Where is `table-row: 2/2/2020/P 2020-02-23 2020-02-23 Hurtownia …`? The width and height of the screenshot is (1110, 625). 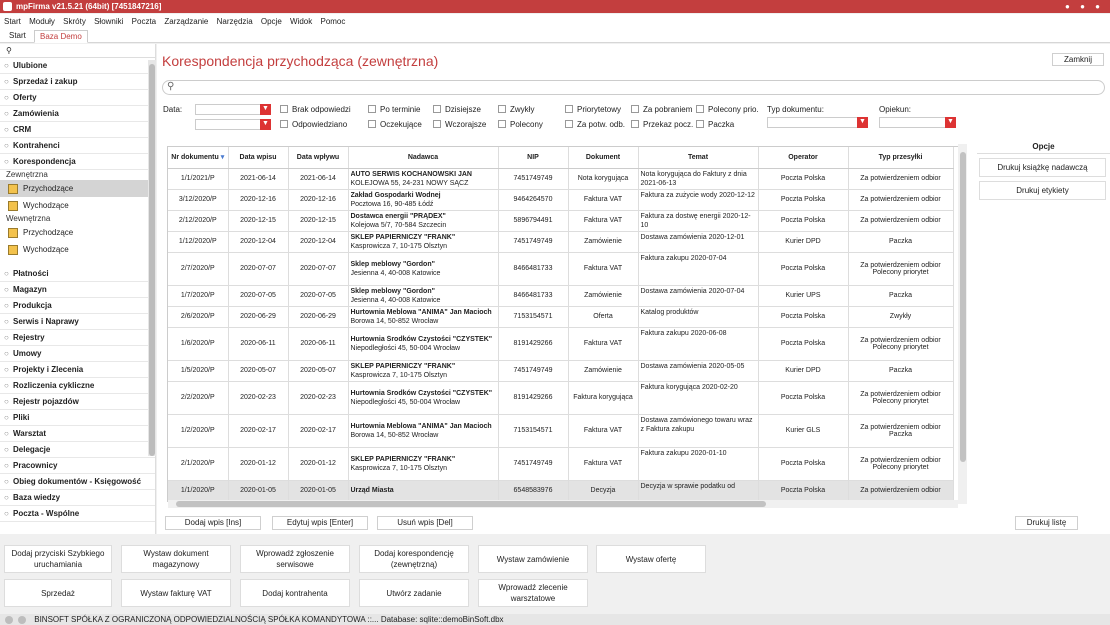
table-row: 2/2/2020/P 2020-02-23 2020-02-23 Hurtownia … is located at coordinates (561, 398).